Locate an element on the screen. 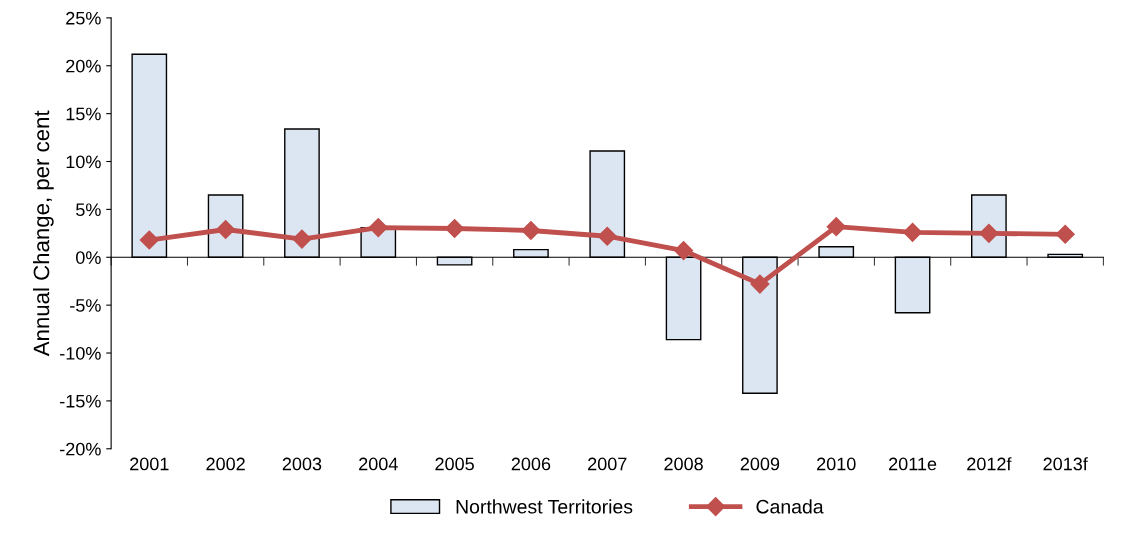 The image size is (1134, 542). x-tick-label: 2010 is located at coordinates (836, 464).